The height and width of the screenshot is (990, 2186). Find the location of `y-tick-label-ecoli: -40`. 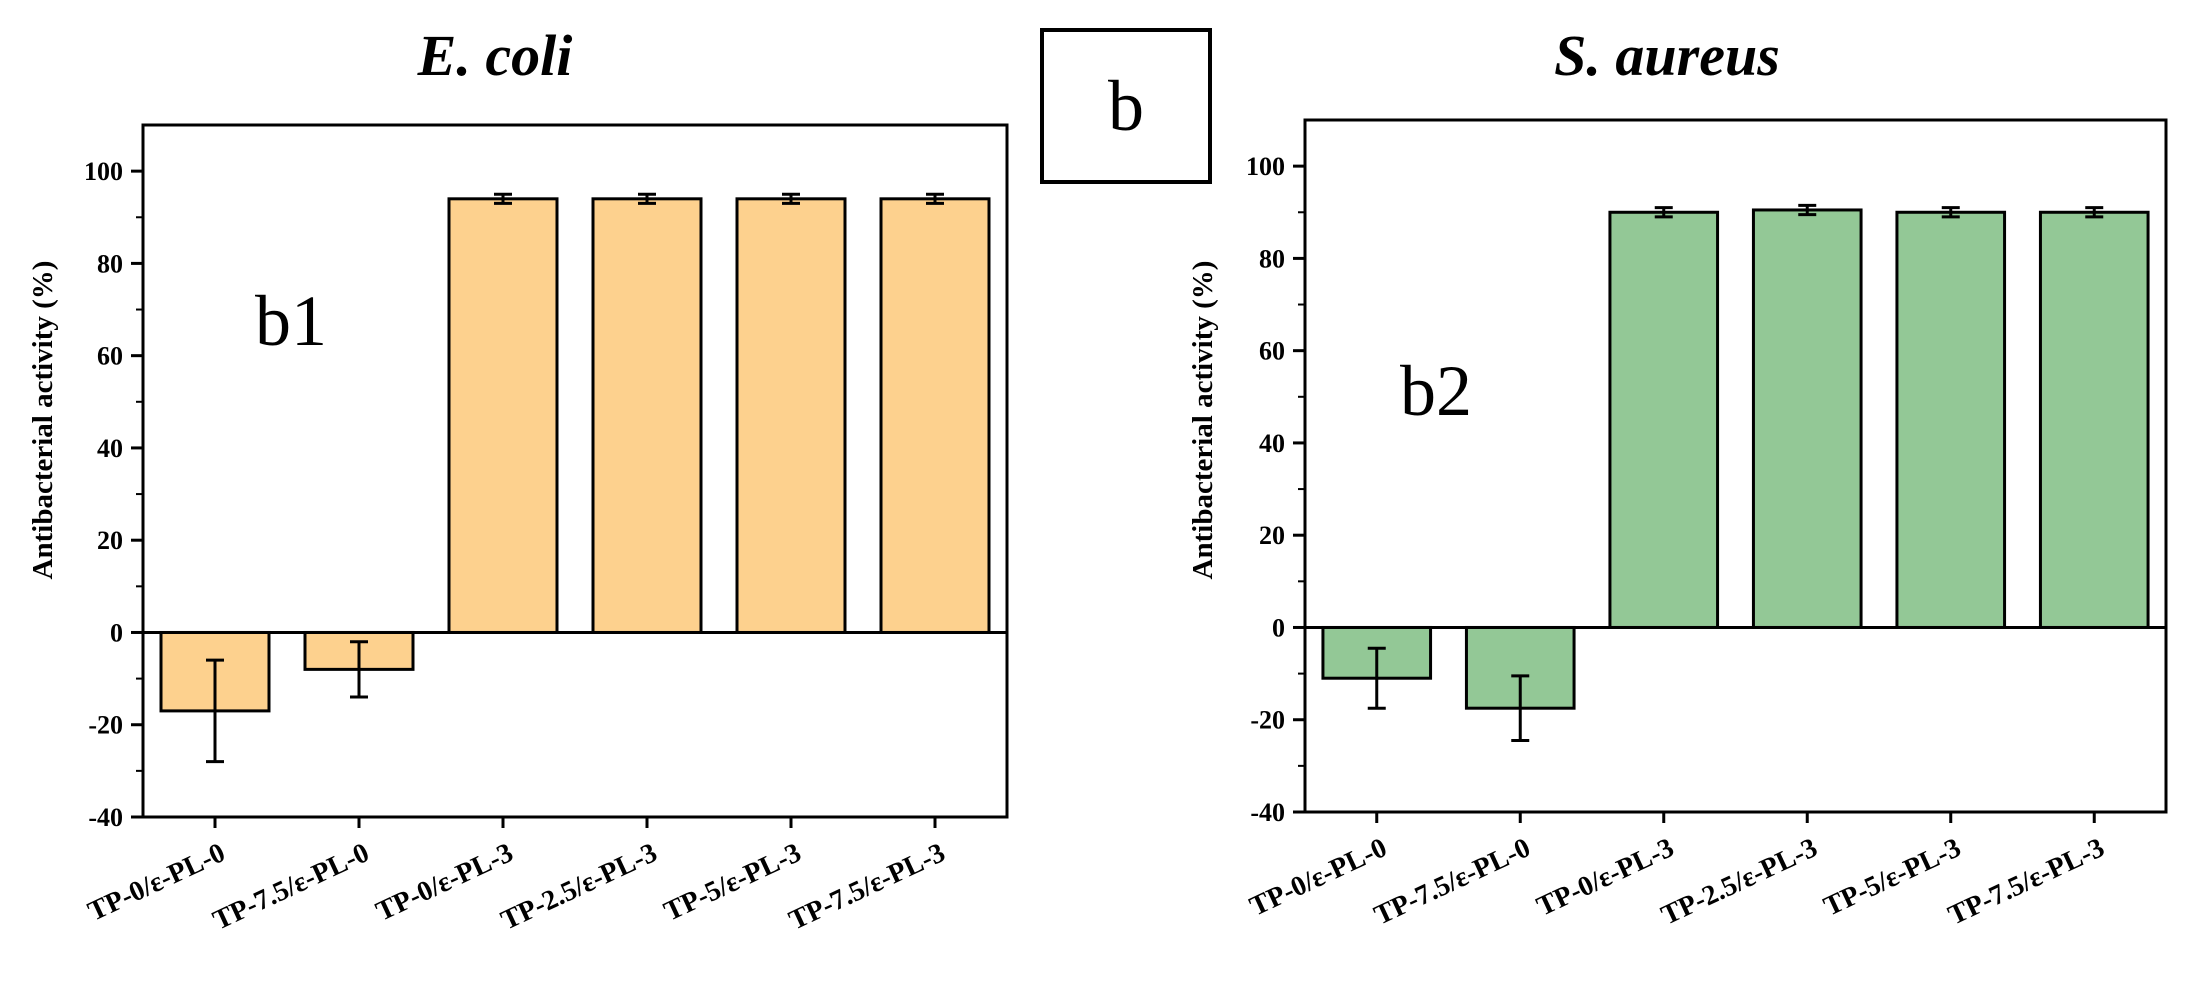

y-tick-label-ecoli: -40 is located at coordinates (105, 817).